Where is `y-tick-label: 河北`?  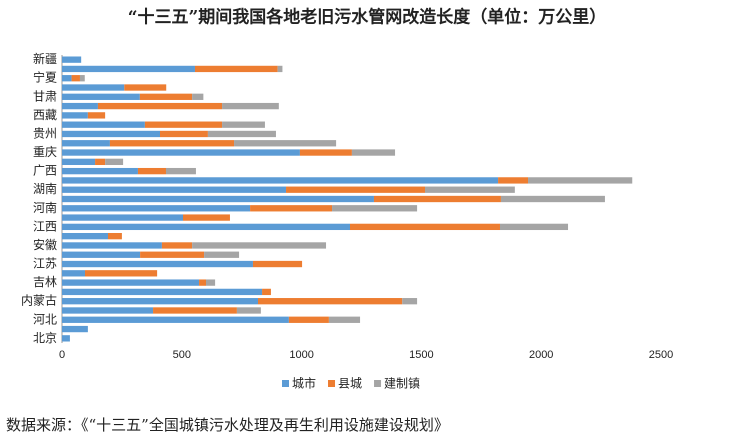 y-tick-label: 河北 is located at coordinates (45, 319).